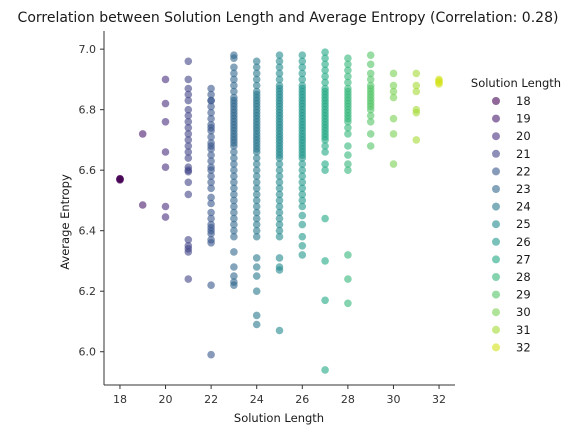  Describe the element at coordinates (523, 136) in the screenshot. I see `legend-label: 20` at that location.